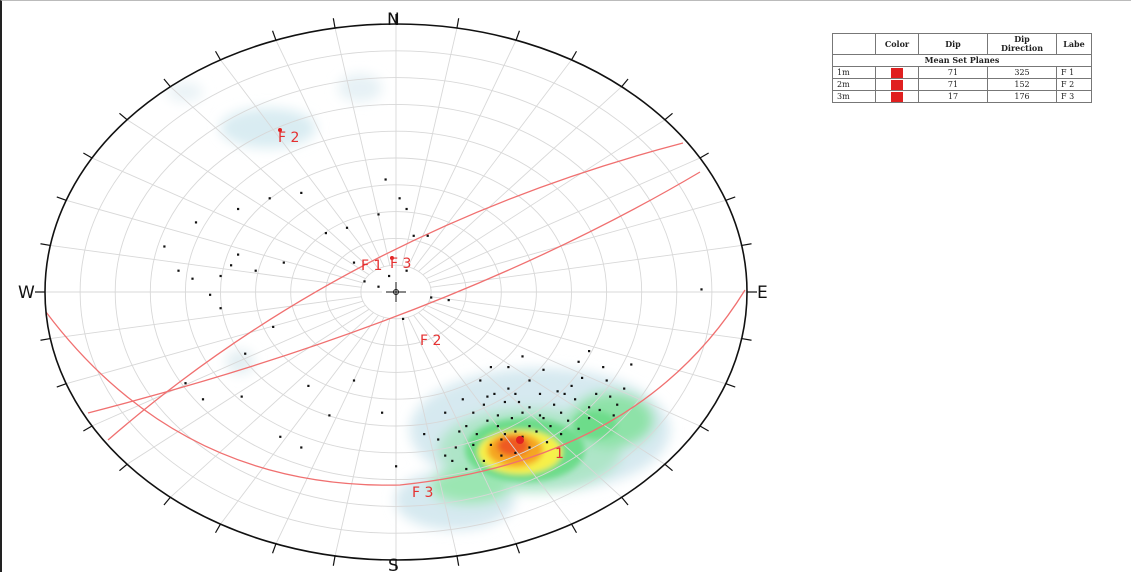 The image size is (1133, 576). What do you see at coordinates (1074, 72) in the screenshot?
I see `legend-row-label: F 1` at bounding box center [1074, 72].